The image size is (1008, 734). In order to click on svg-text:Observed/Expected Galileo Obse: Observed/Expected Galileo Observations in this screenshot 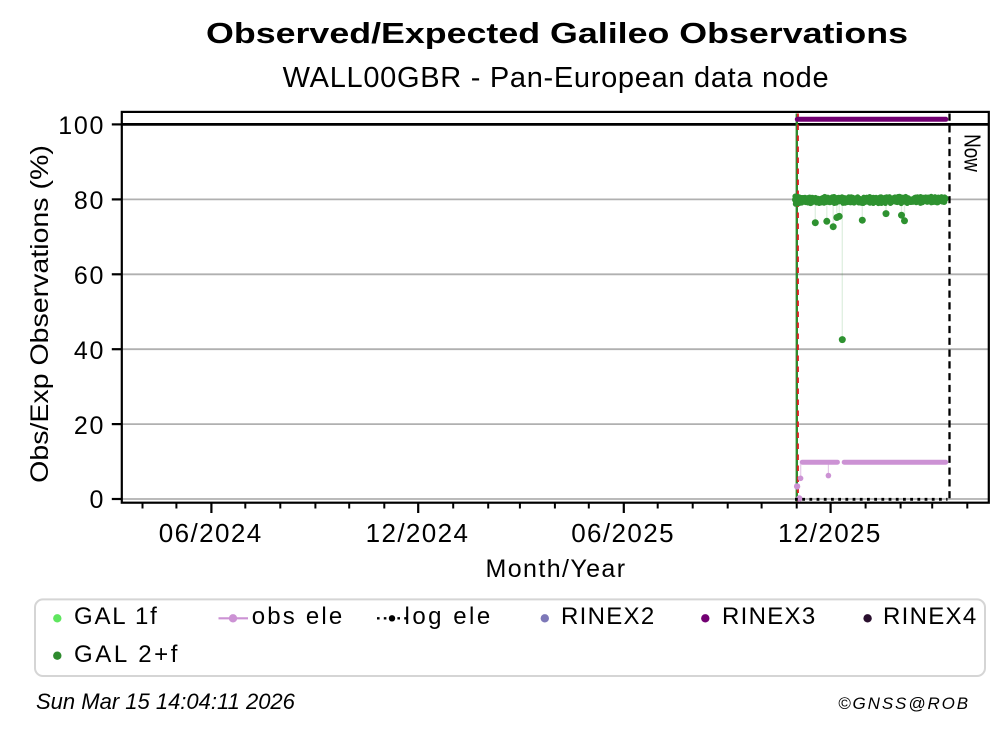, I will do `click(557, 34)`.